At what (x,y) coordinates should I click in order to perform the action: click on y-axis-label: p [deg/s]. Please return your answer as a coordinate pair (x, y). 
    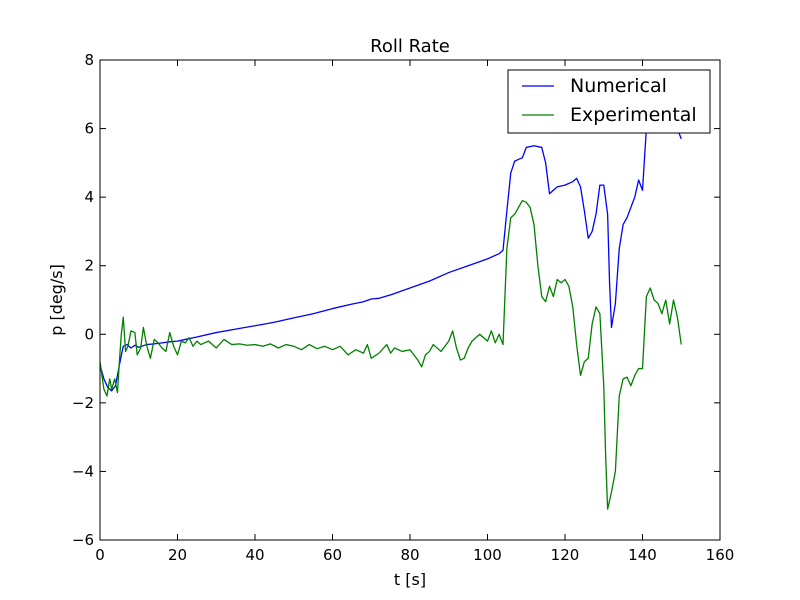
    Looking at the image, I should click on (56, 300).